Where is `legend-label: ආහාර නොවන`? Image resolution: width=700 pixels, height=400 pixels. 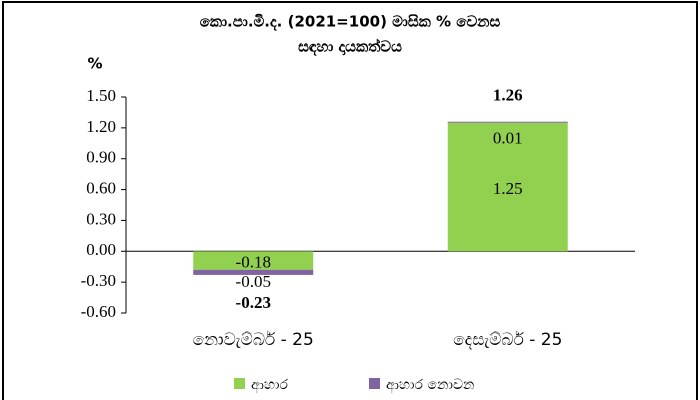 legend-label: ආහාර නොවන is located at coordinates (430, 385).